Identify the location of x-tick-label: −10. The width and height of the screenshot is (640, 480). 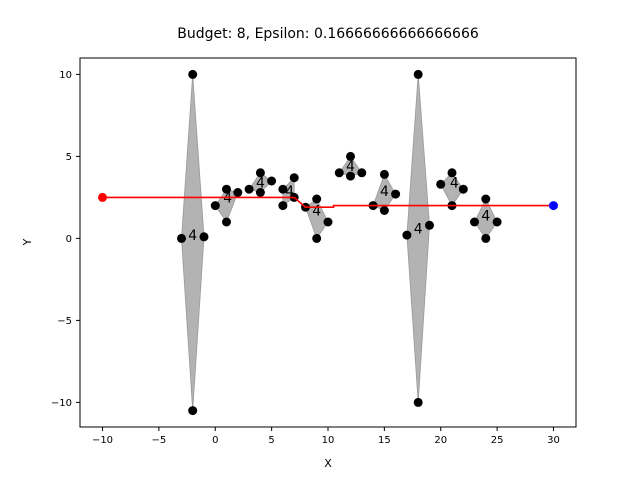
(102, 440).